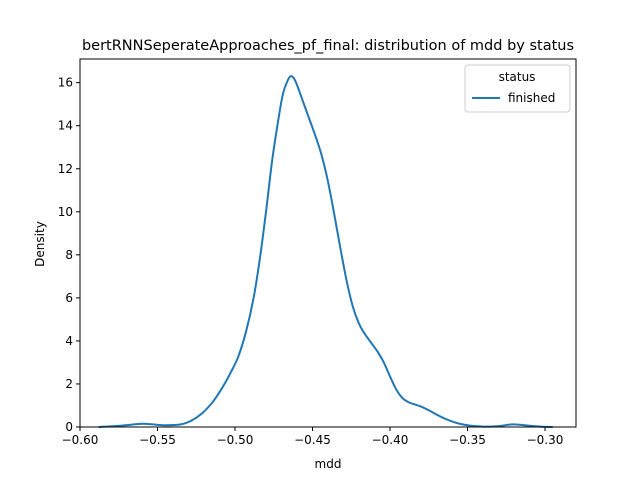 The image size is (640, 480). What do you see at coordinates (390, 440) in the screenshot?
I see `x-tick-label: −0.40` at bounding box center [390, 440].